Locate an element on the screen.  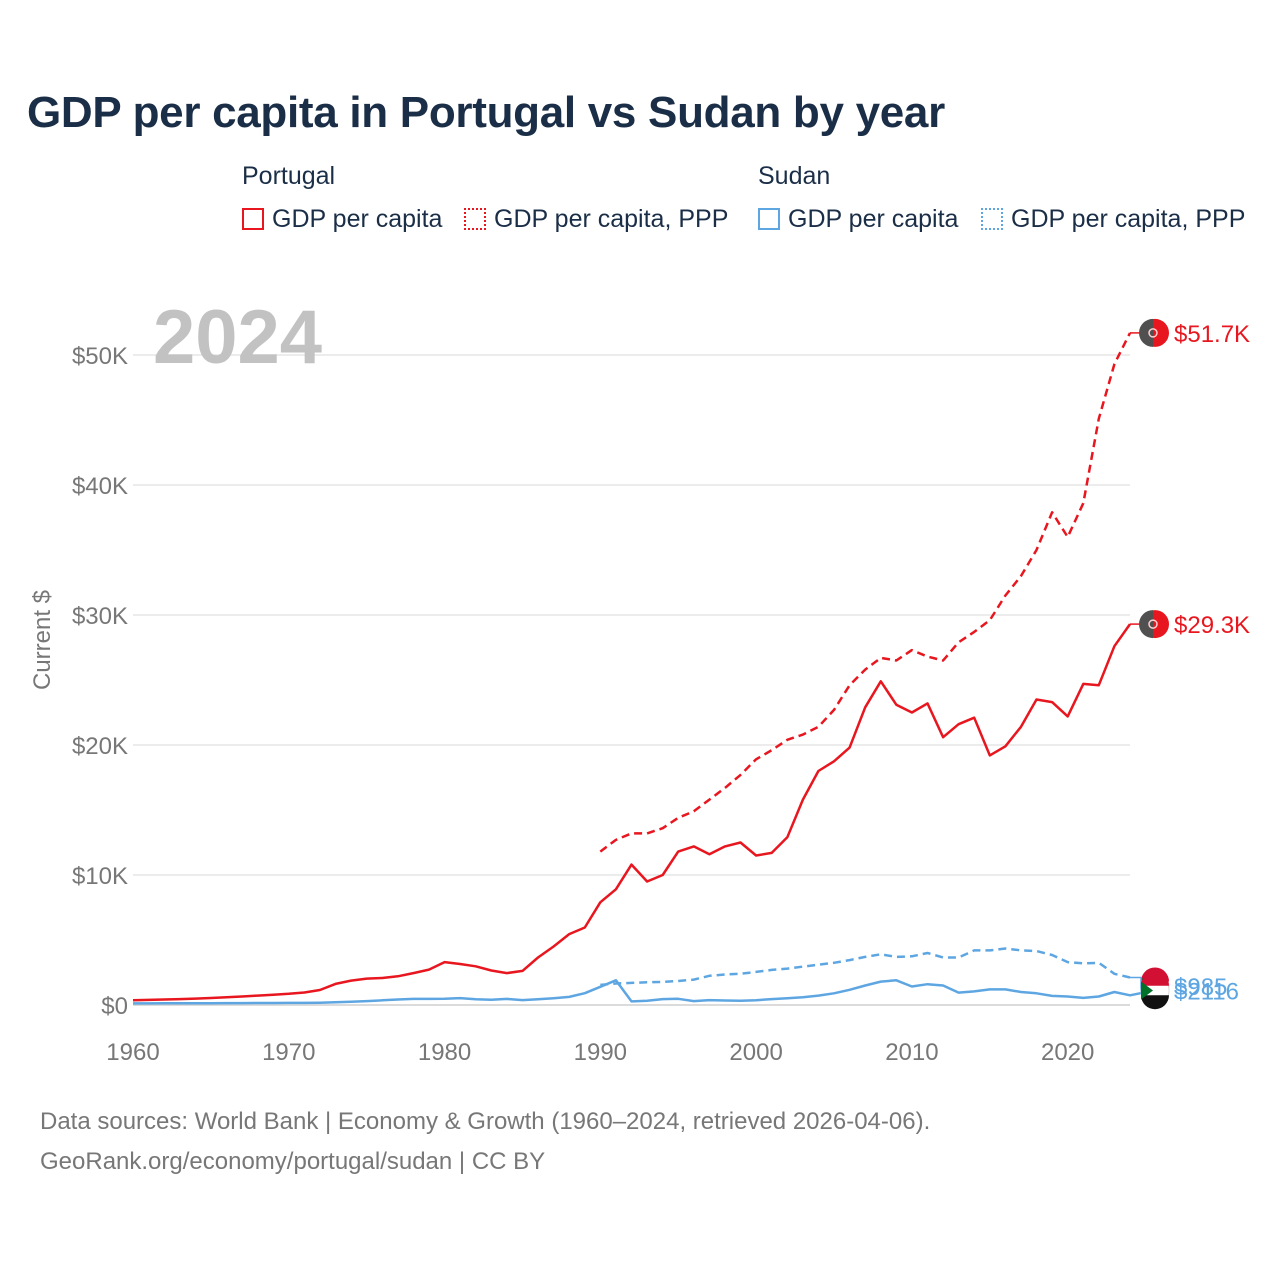
series-end-label: $51.7K is located at coordinates (1212, 334).